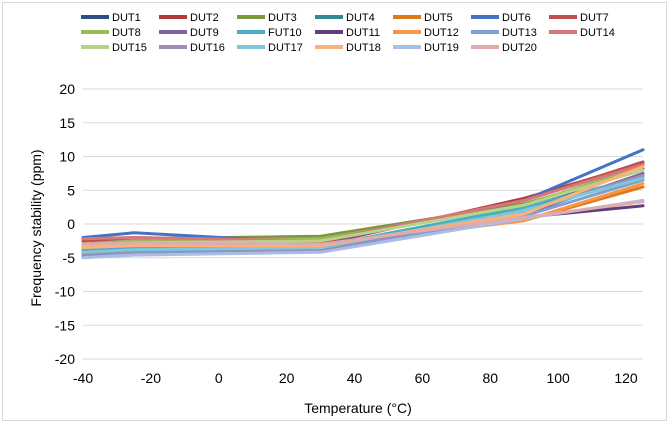  I want to click on legend-label: DUT14, so click(597, 33).